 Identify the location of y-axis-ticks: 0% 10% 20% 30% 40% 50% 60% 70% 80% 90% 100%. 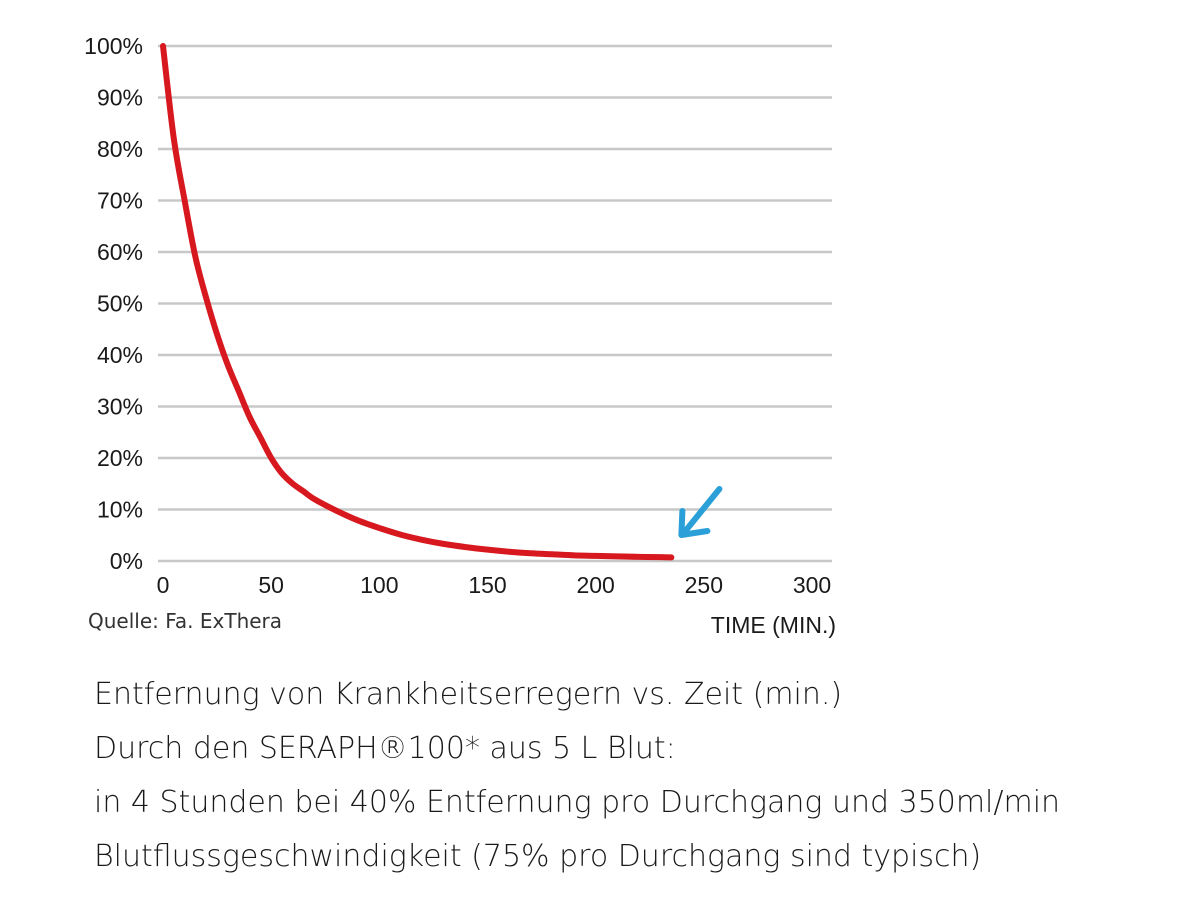
(113, 303).